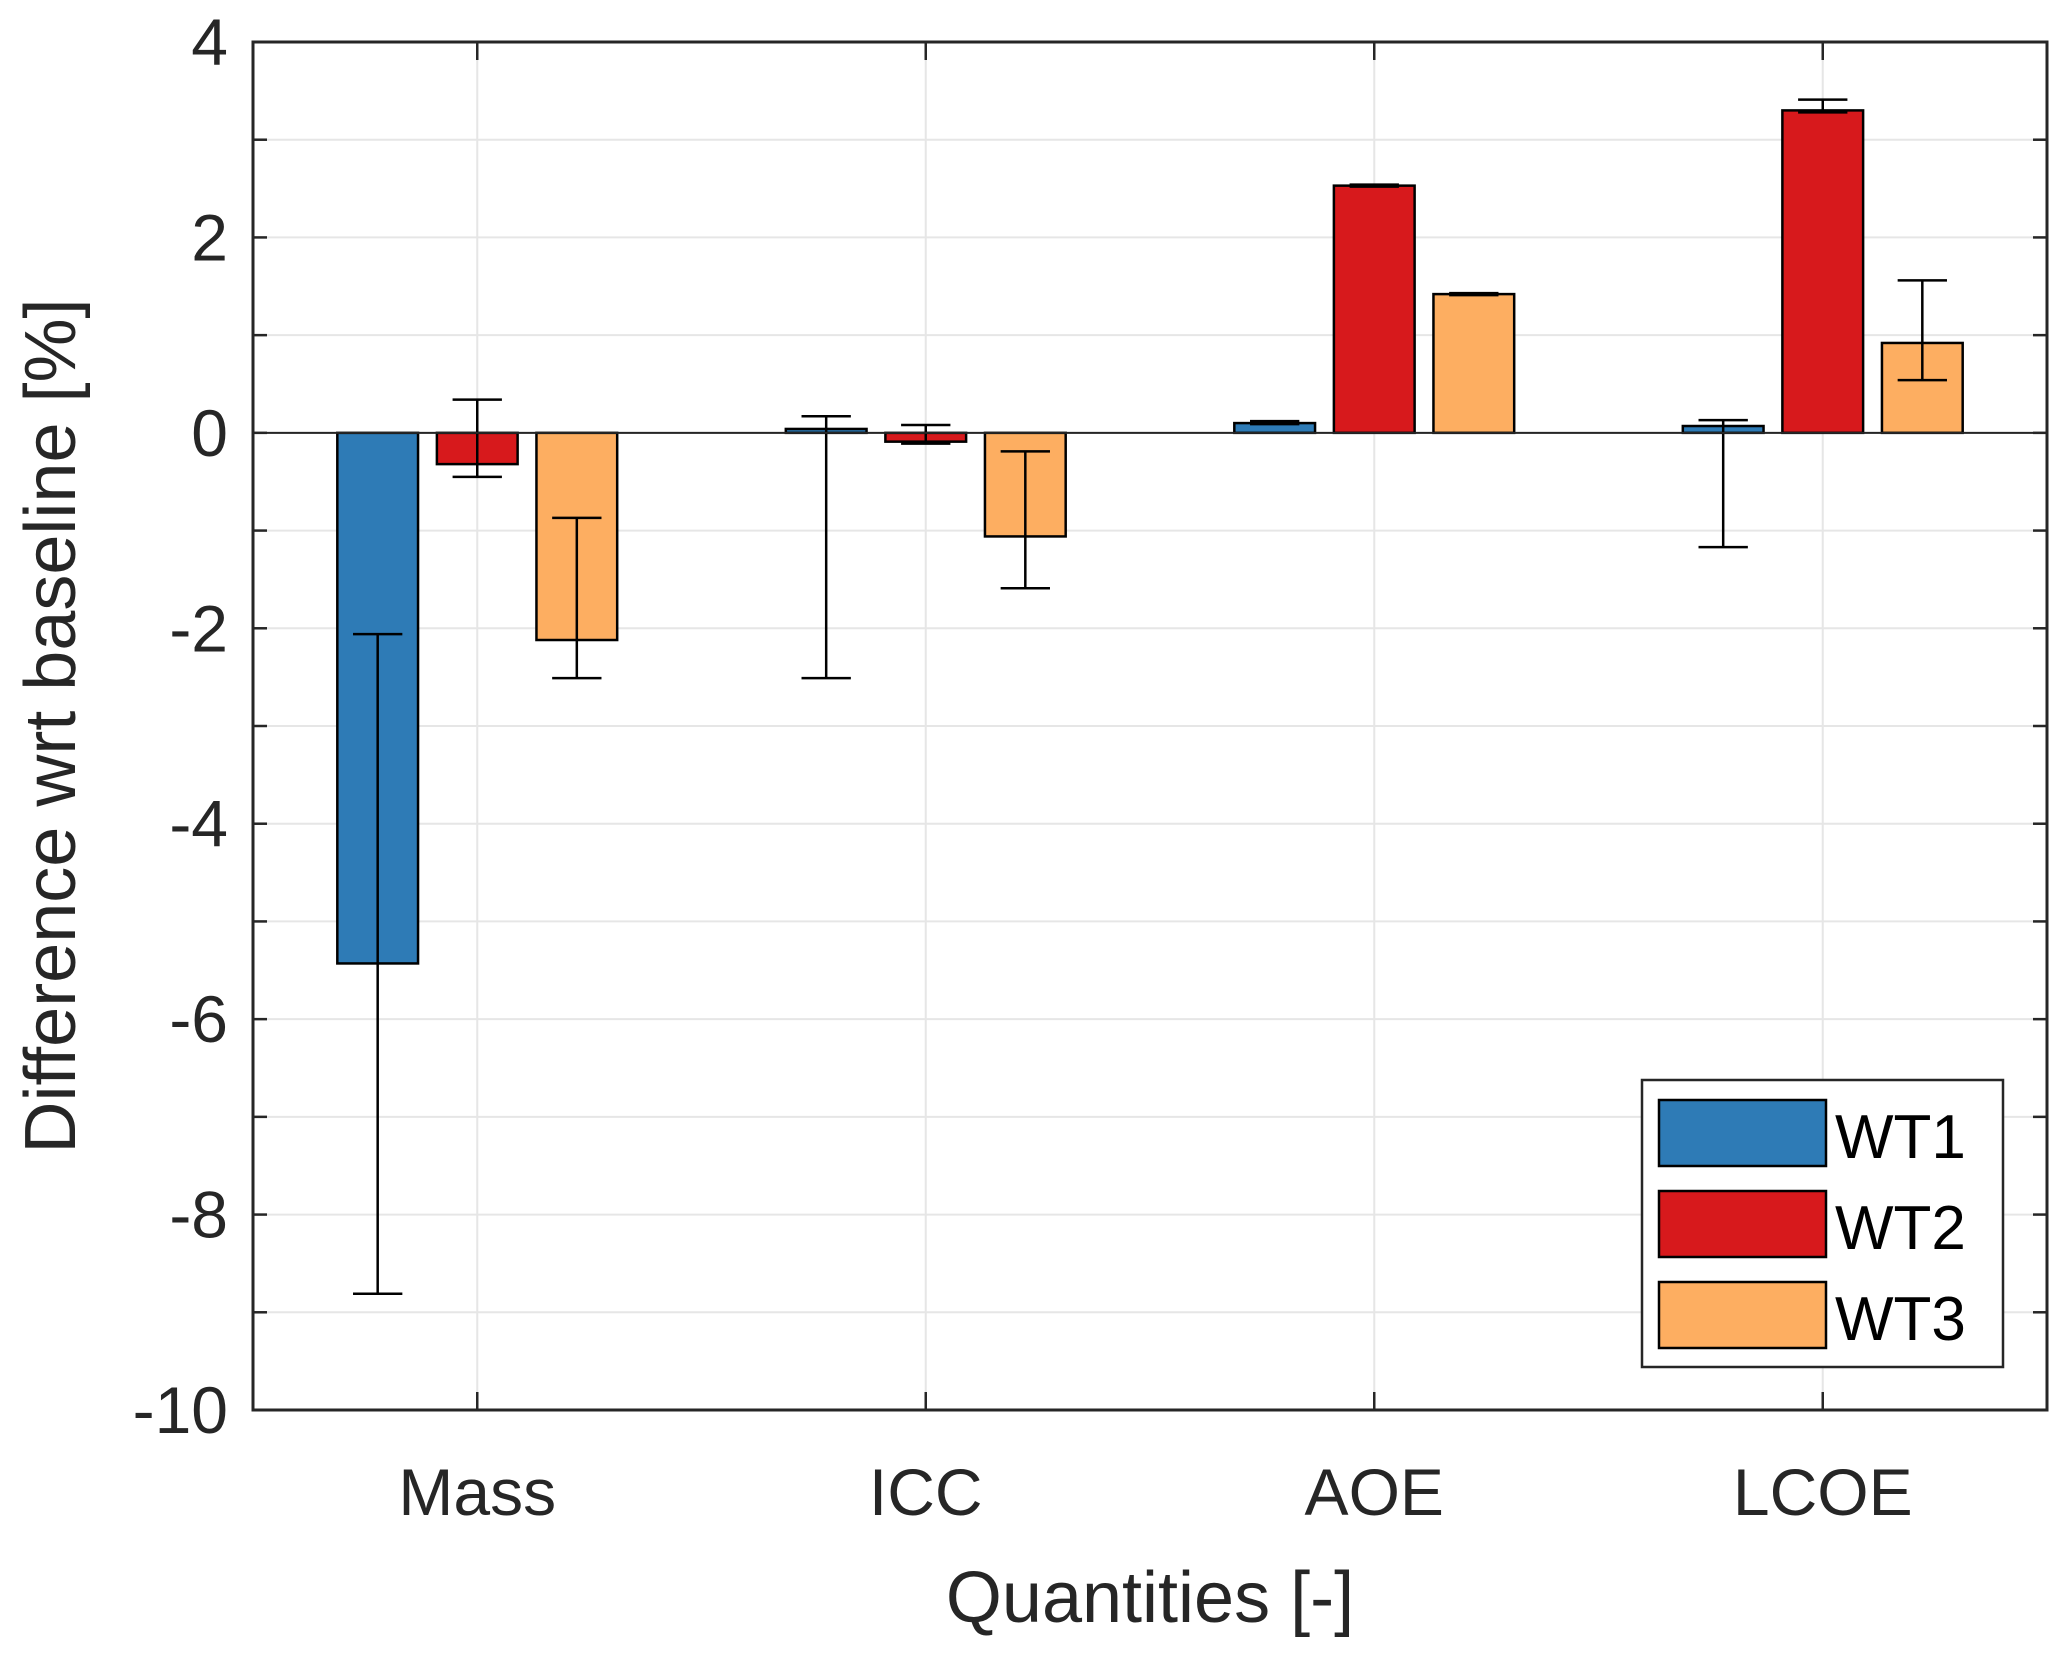 The height and width of the screenshot is (1662, 2067). What do you see at coordinates (1474, 294) in the screenshot?
I see `error-bar-wt3-aoe` at bounding box center [1474, 294].